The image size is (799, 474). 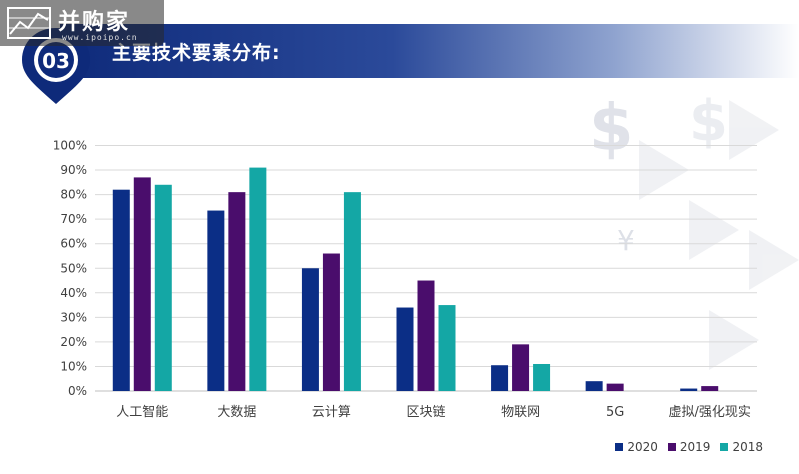 I want to click on dollar-icon: $, so click(x=611, y=129).